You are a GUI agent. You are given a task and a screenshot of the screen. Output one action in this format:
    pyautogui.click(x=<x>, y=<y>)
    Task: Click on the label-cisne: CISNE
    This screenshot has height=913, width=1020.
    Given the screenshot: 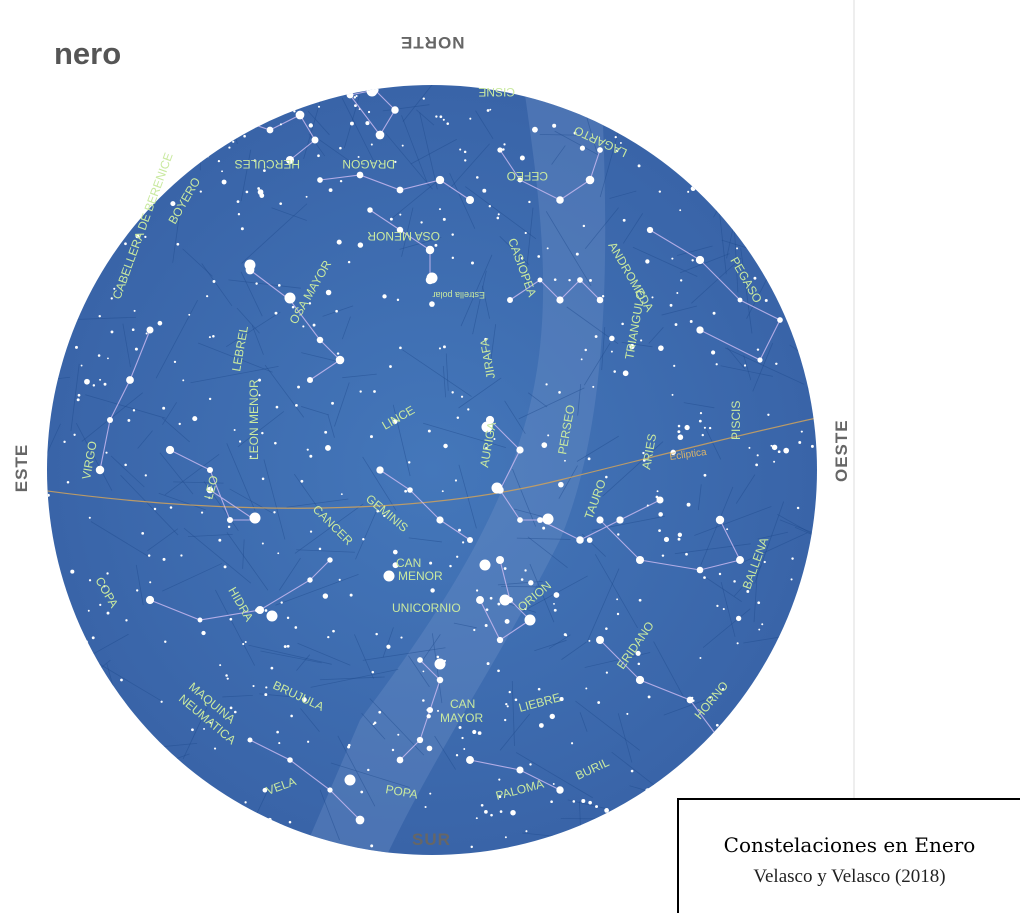 What is the action you would take?
    pyautogui.click(x=496, y=92)
    